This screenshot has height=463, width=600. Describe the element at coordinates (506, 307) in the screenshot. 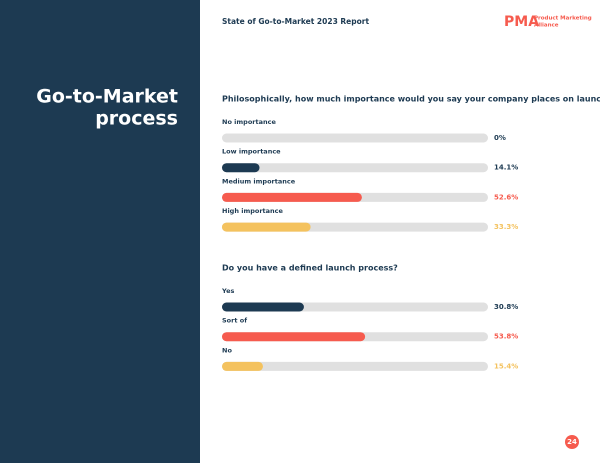

I see `value-label: 30.8%` at that location.